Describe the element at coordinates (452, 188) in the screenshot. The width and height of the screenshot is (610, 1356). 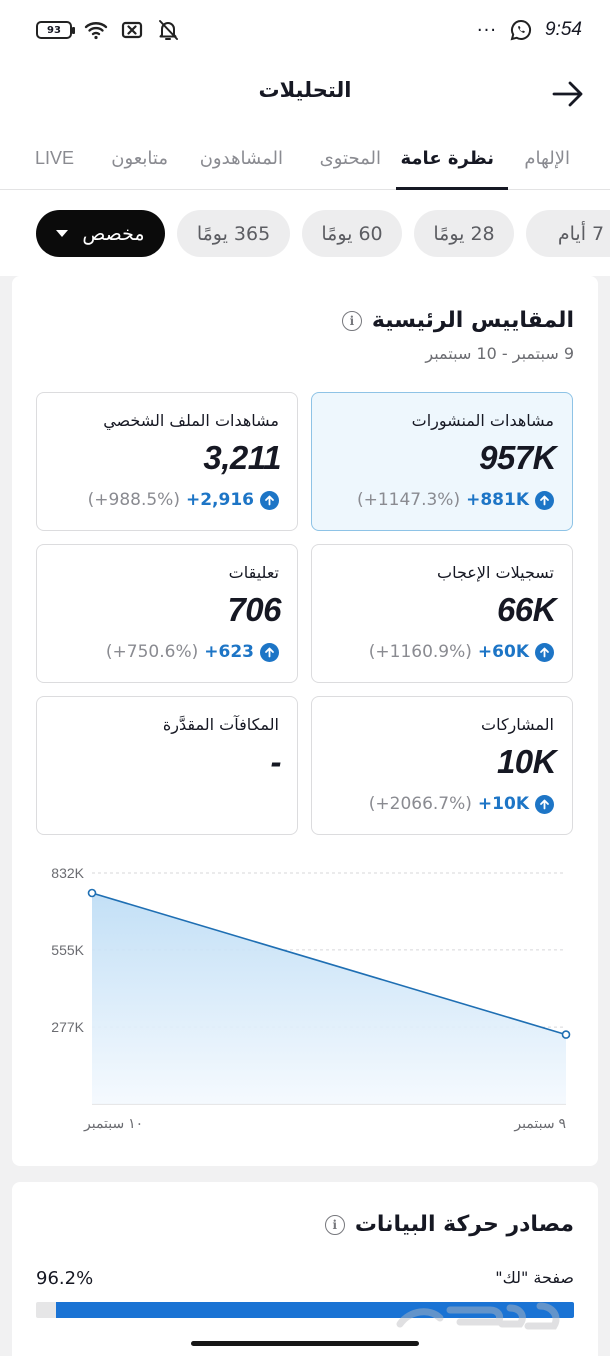
I see `active-tab-indicator` at that location.